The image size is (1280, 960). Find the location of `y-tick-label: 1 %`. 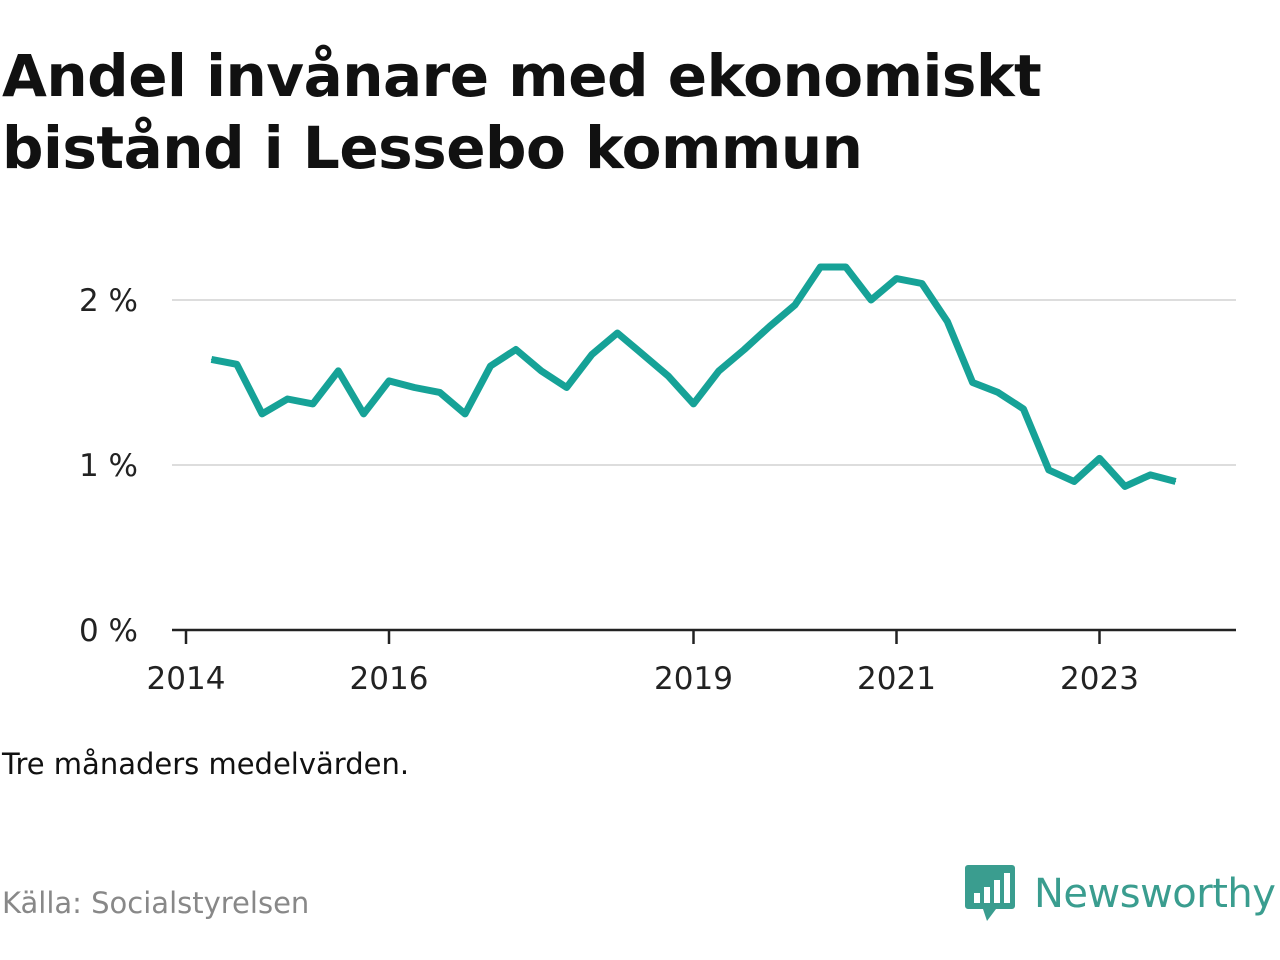

y-tick-label: 1 % is located at coordinates (108, 466).